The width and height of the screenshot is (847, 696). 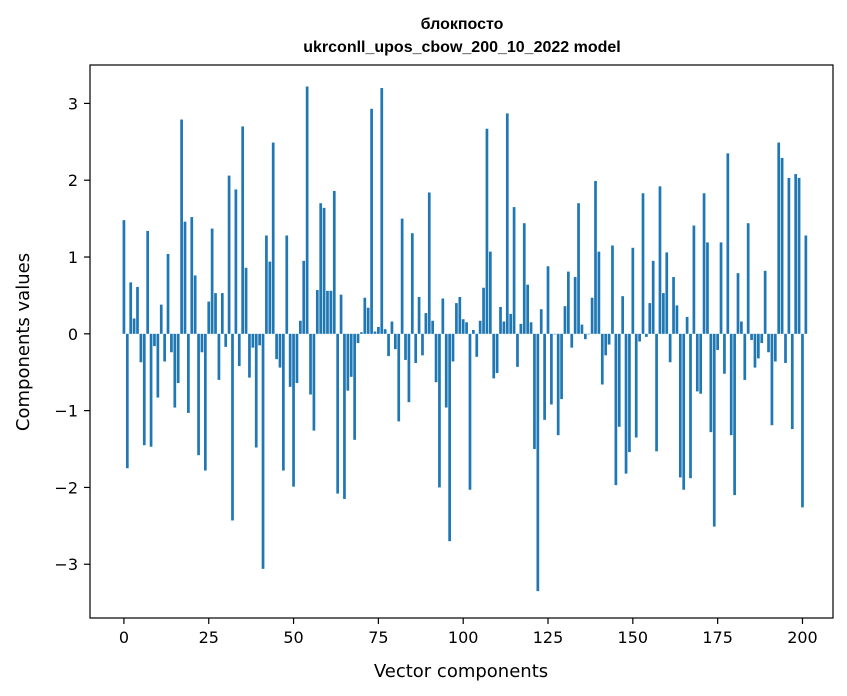 I want to click on x-tick-label: 125, so click(x=548, y=637).